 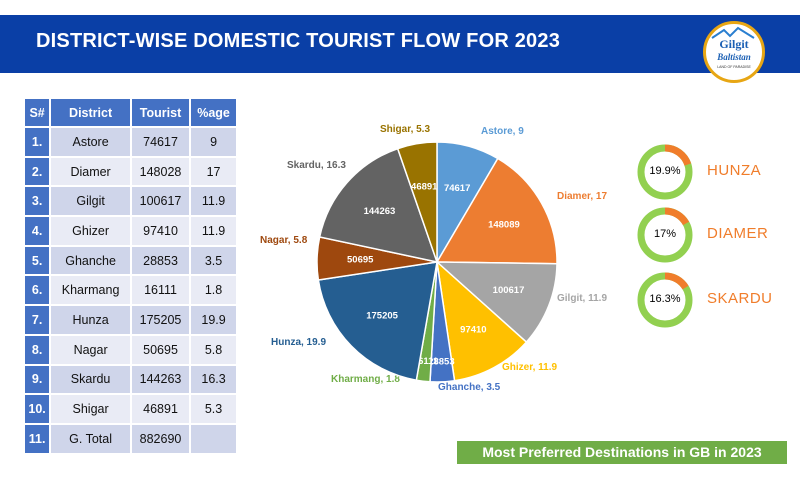 What do you see at coordinates (160, 142) in the screenshot?
I see `cell-tourist: 74617` at bounding box center [160, 142].